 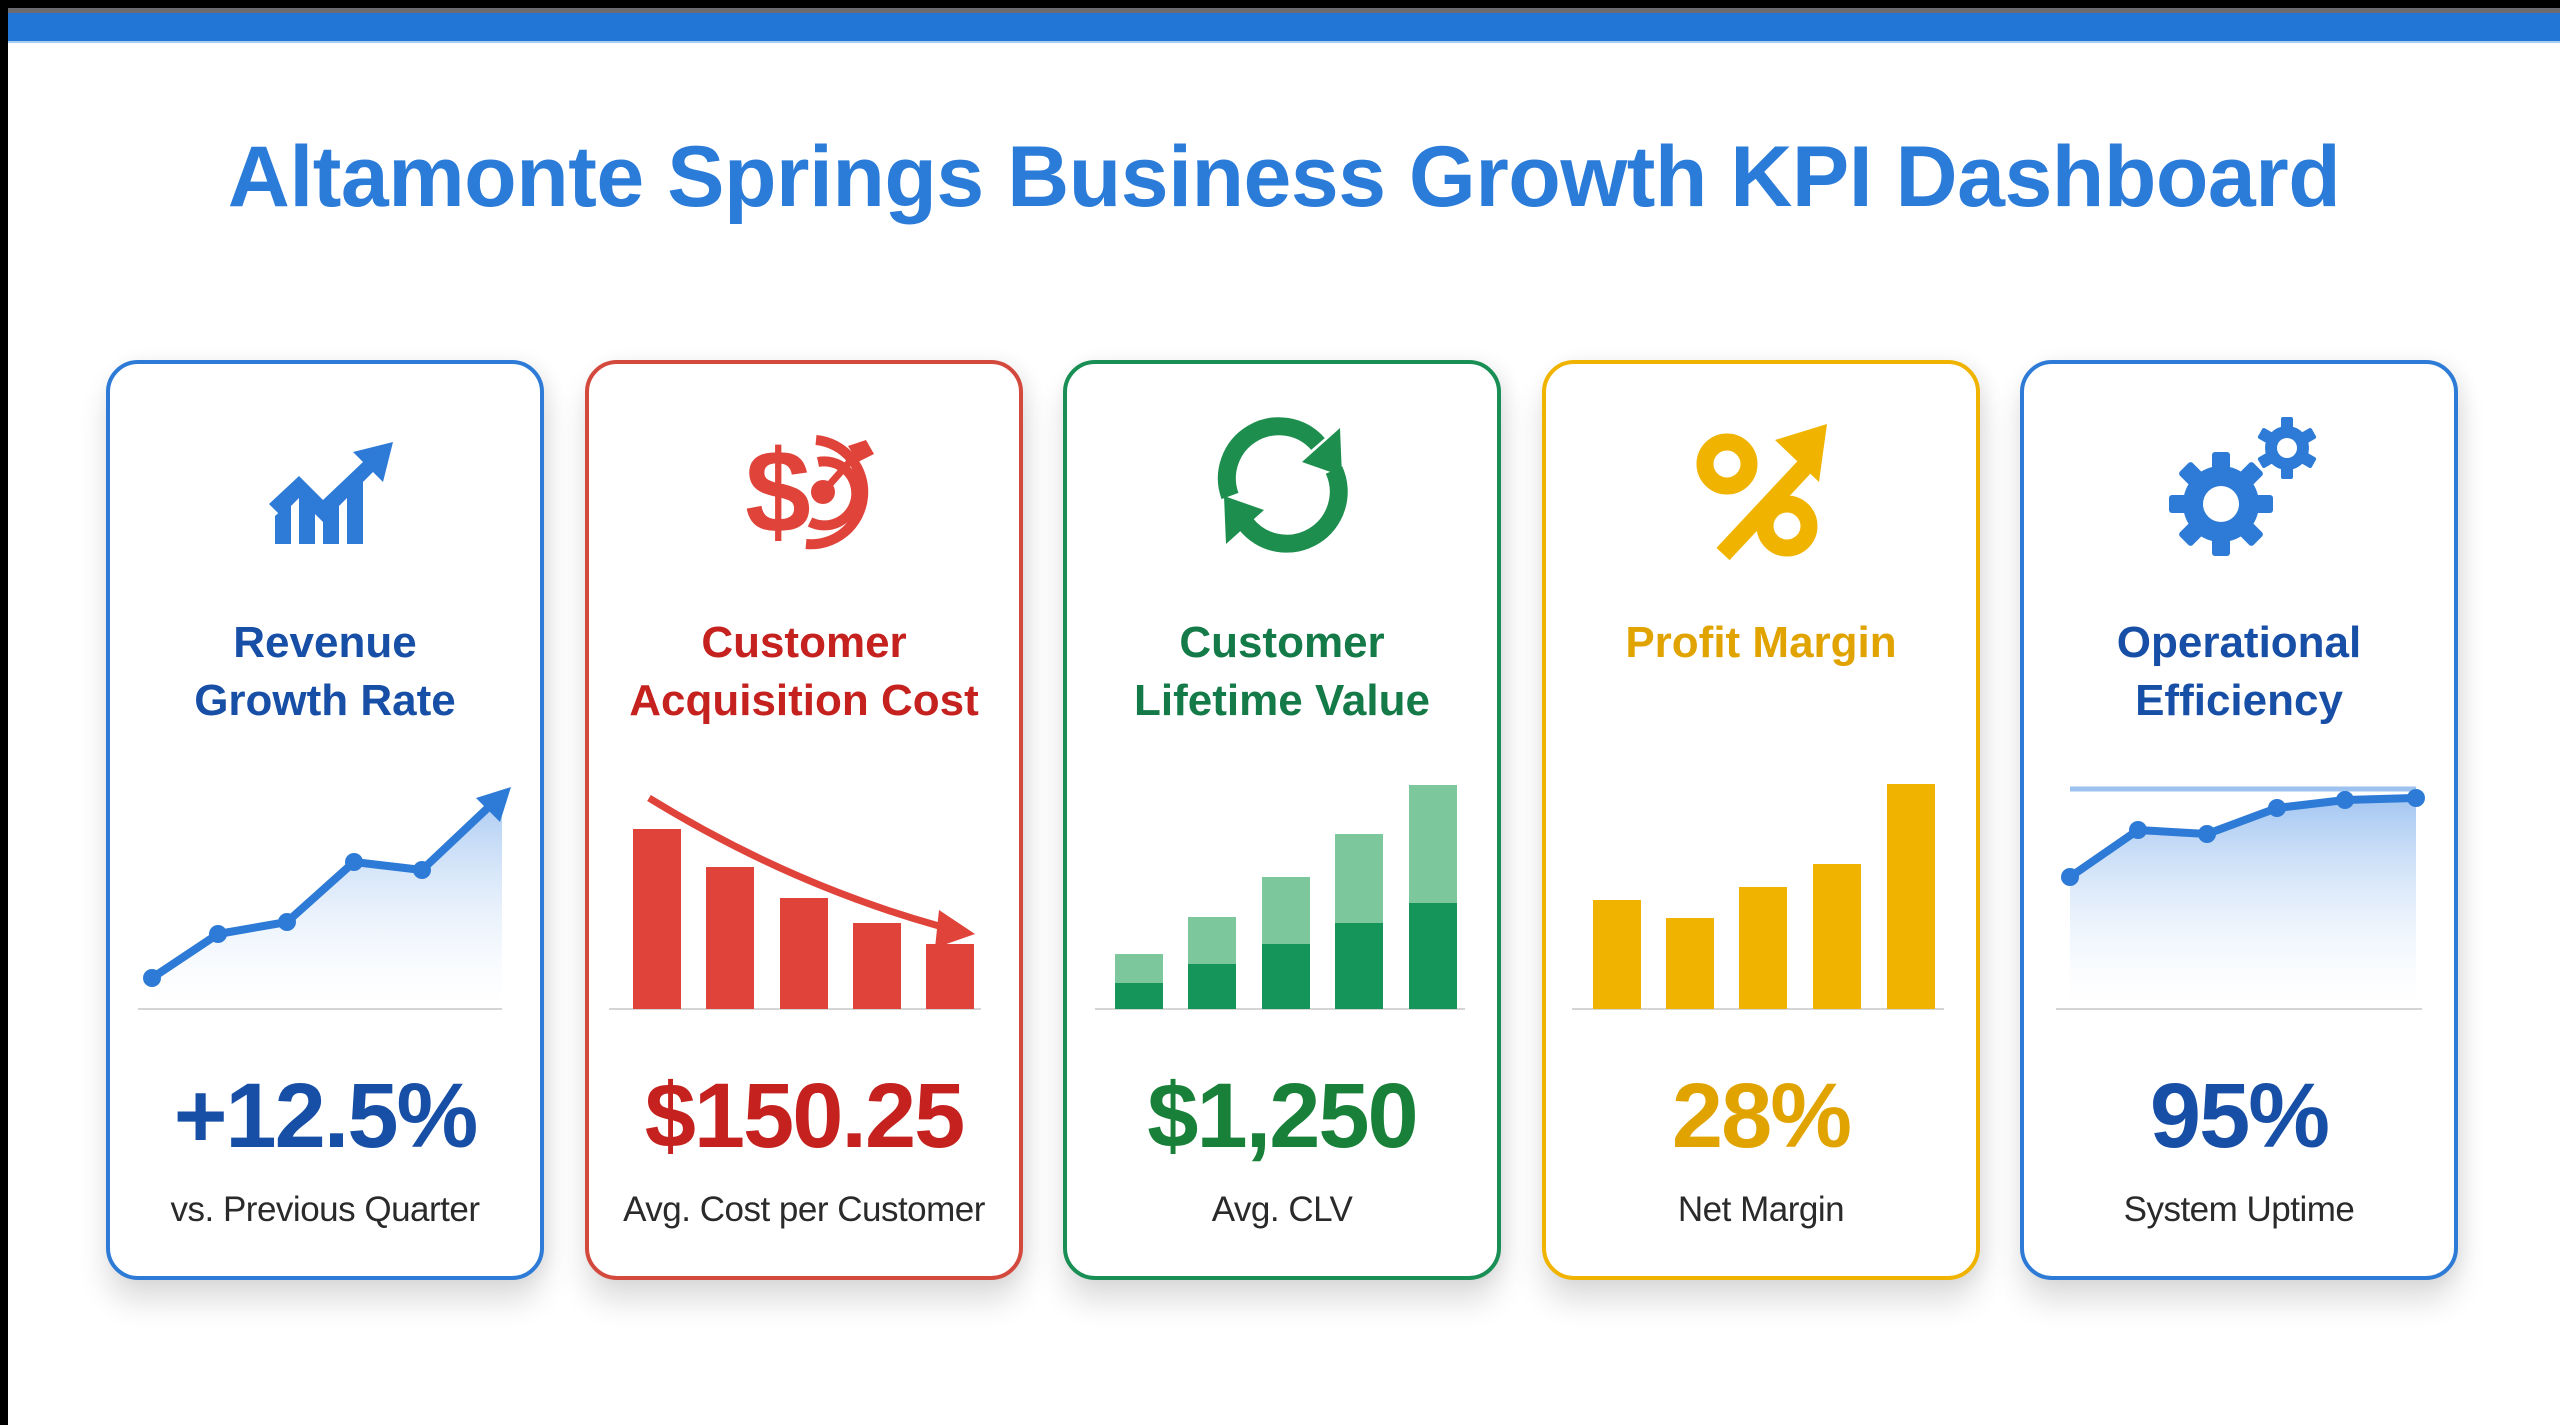 I want to click on dollar-target-icon: $, so click(x=809, y=492).